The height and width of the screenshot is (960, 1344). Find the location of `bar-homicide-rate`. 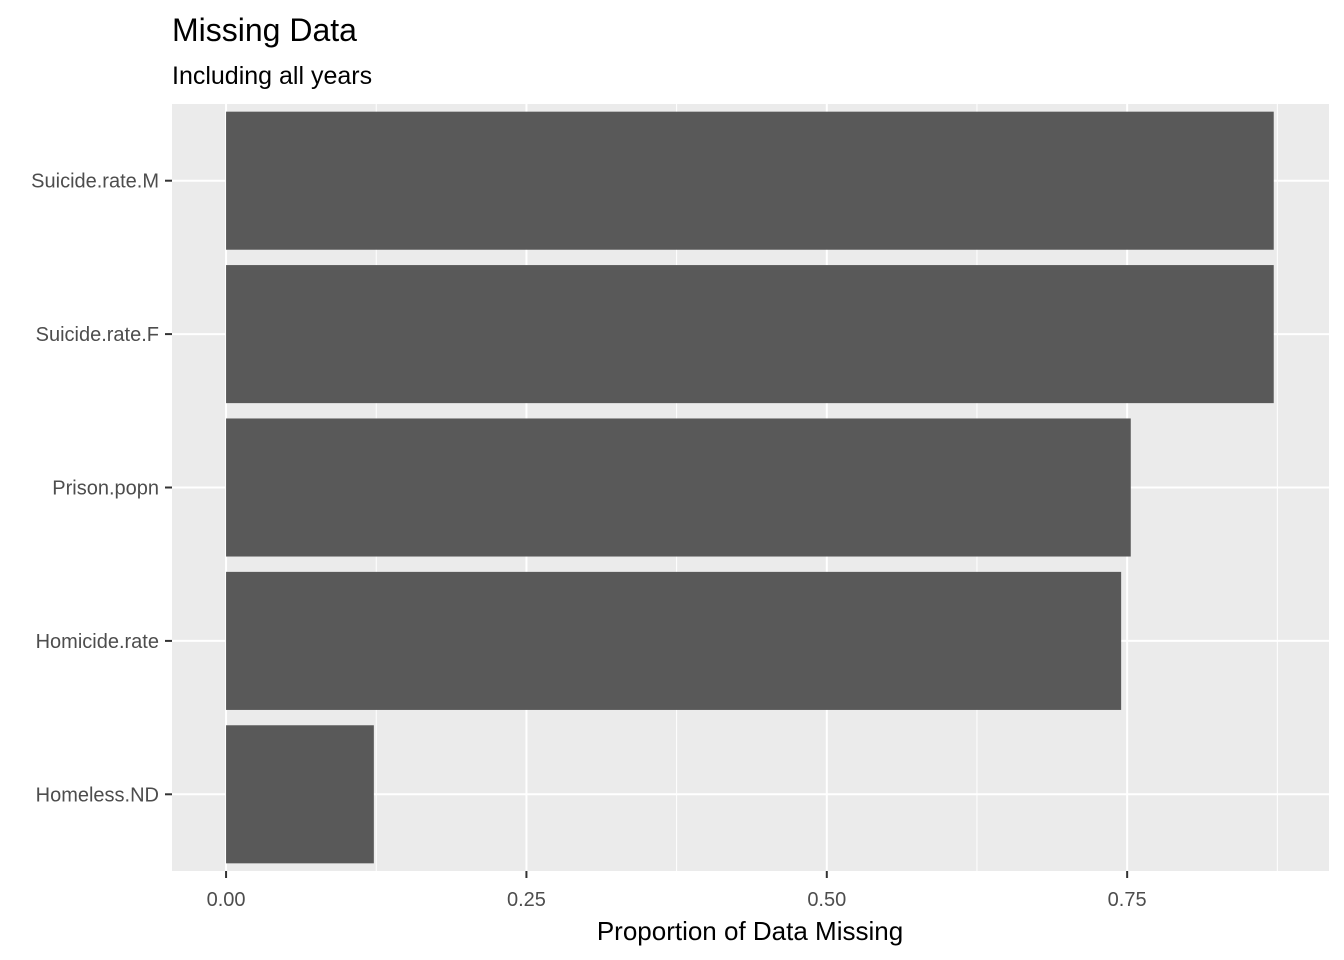

bar-homicide-rate is located at coordinates (674, 640).